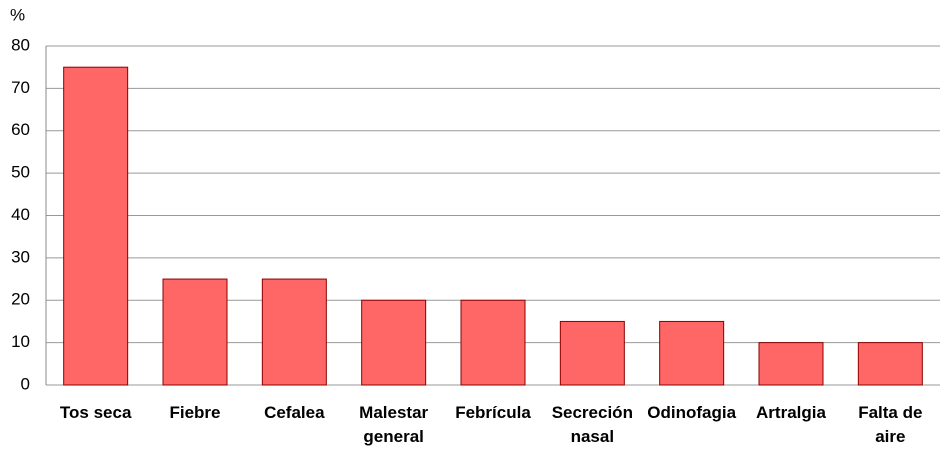 This screenshot has width=947, height=453. I want to click on x-tick-label: Artralgia, so click(791, 412).